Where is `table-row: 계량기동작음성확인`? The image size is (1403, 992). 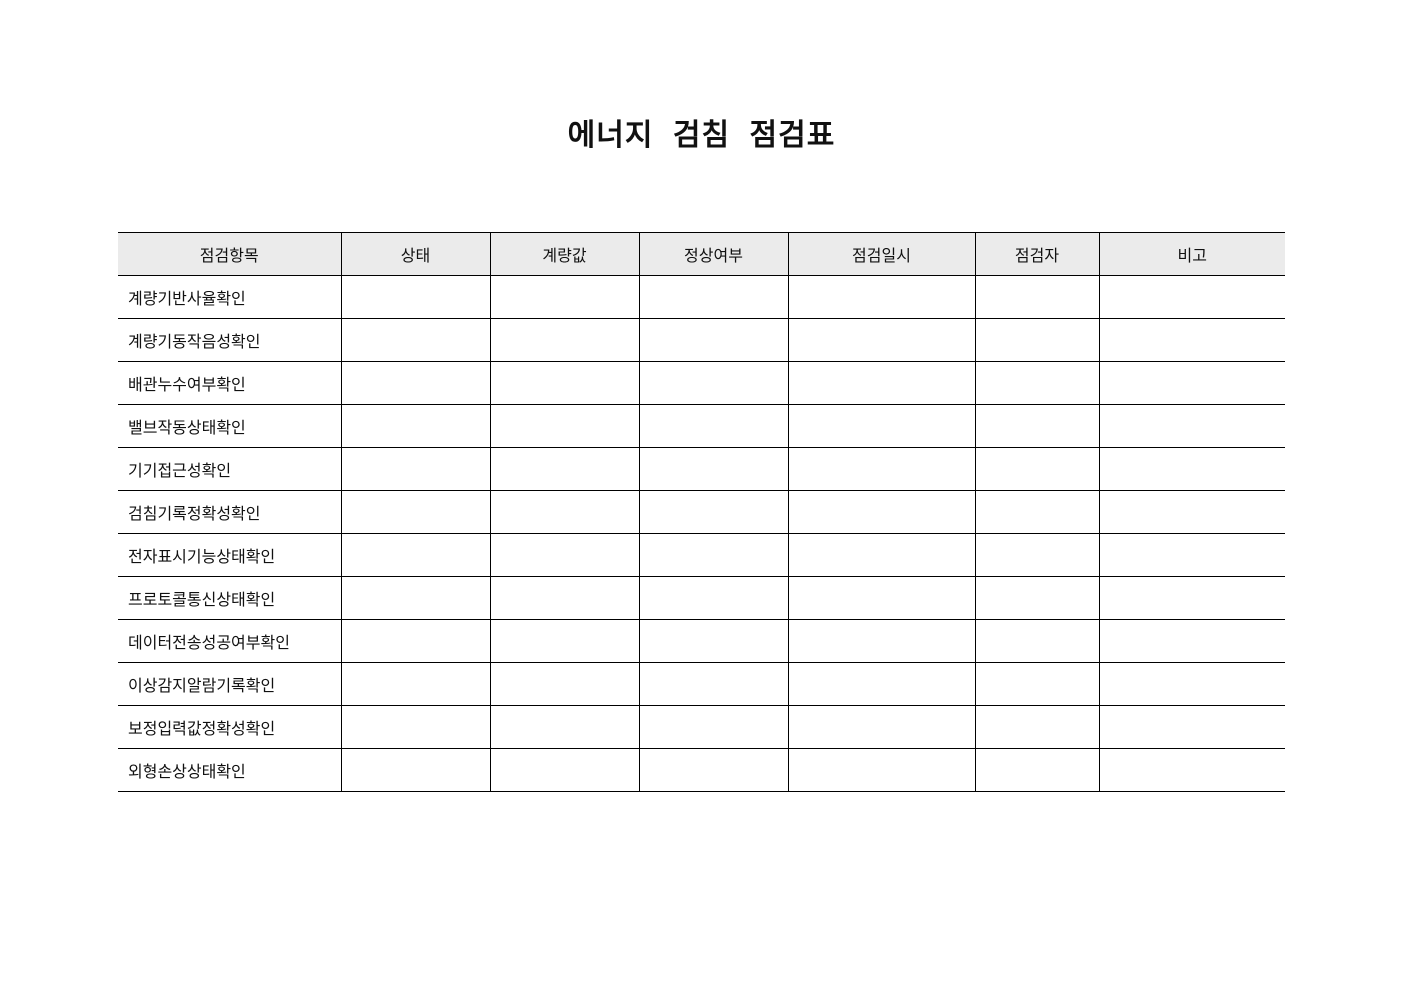
table-row: 계량기동작음성확인 is located at coordinates (701, 340).